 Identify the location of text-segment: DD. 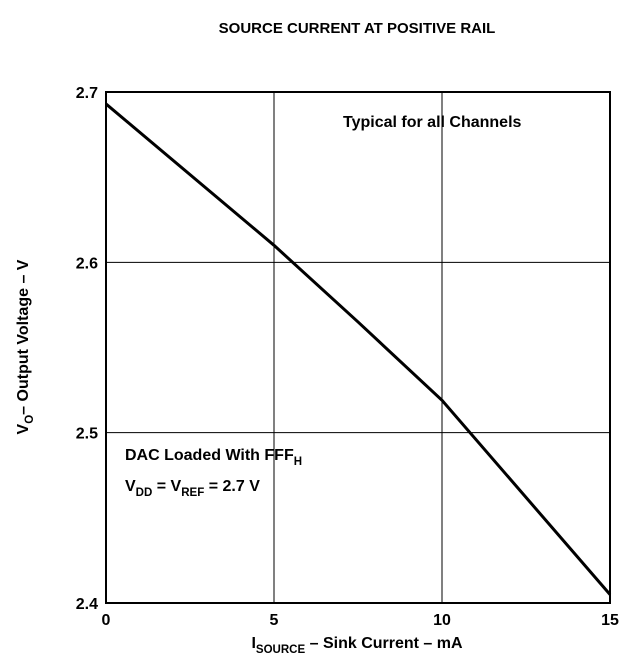
(144, 493).